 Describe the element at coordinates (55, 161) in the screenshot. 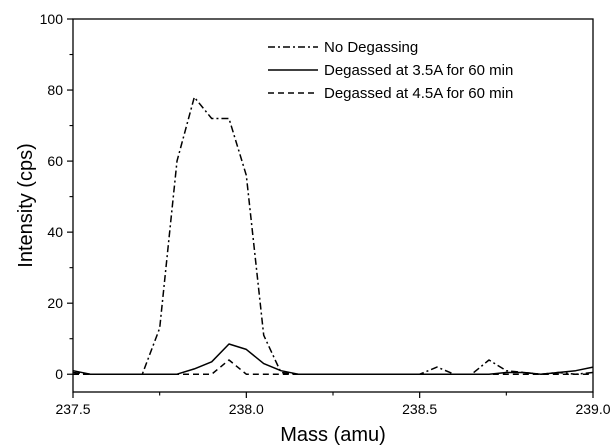

I see `y-tick-label: 60` at that location.